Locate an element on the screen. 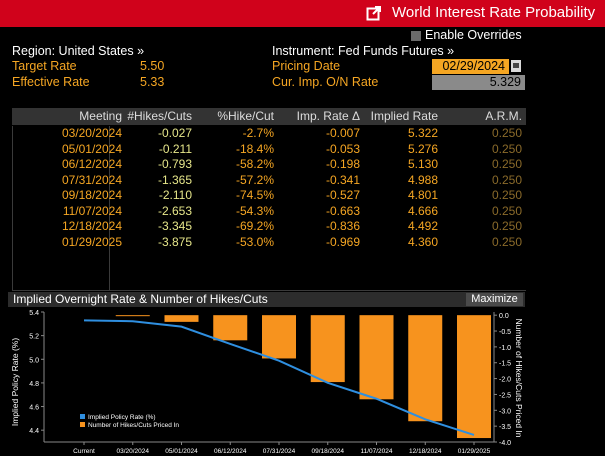 The width and height of the screenshot is (605, 456). cell-meeting: 11/07/2024 is located at coordinates (92, 210).